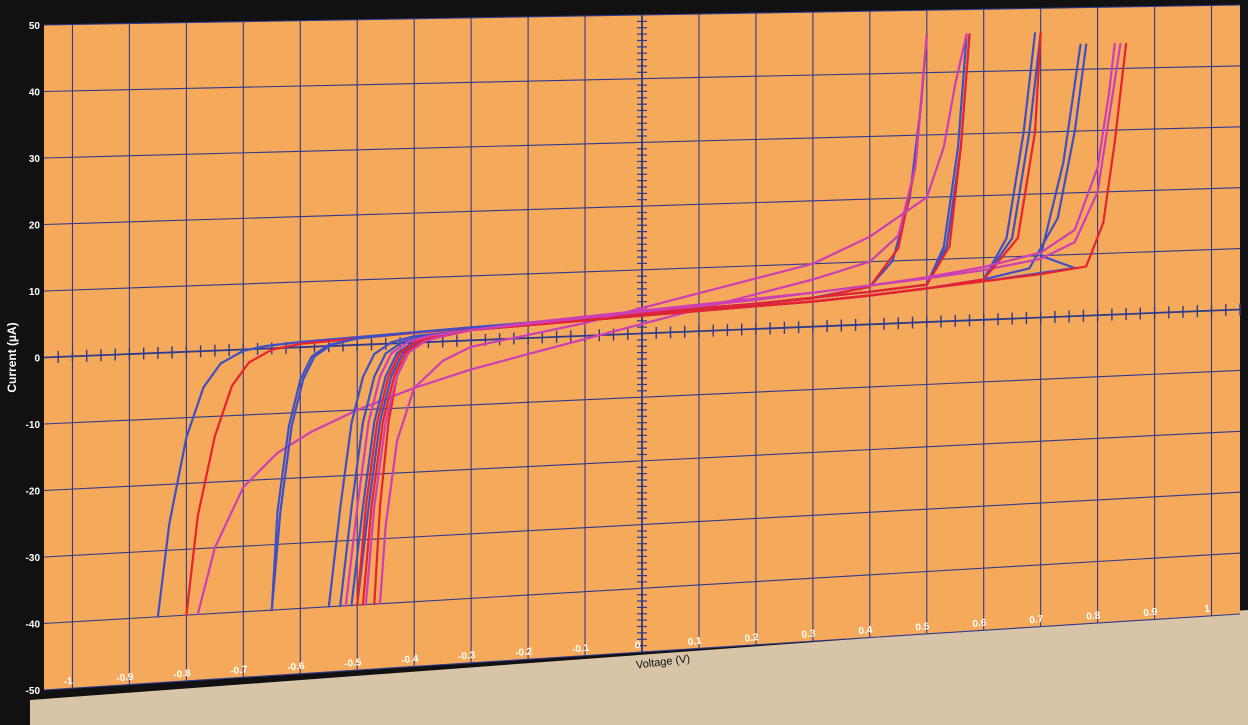 This screenshot has height=725, width=1248. I want to click on x-tick-label: 0.1, so click(695, 642).